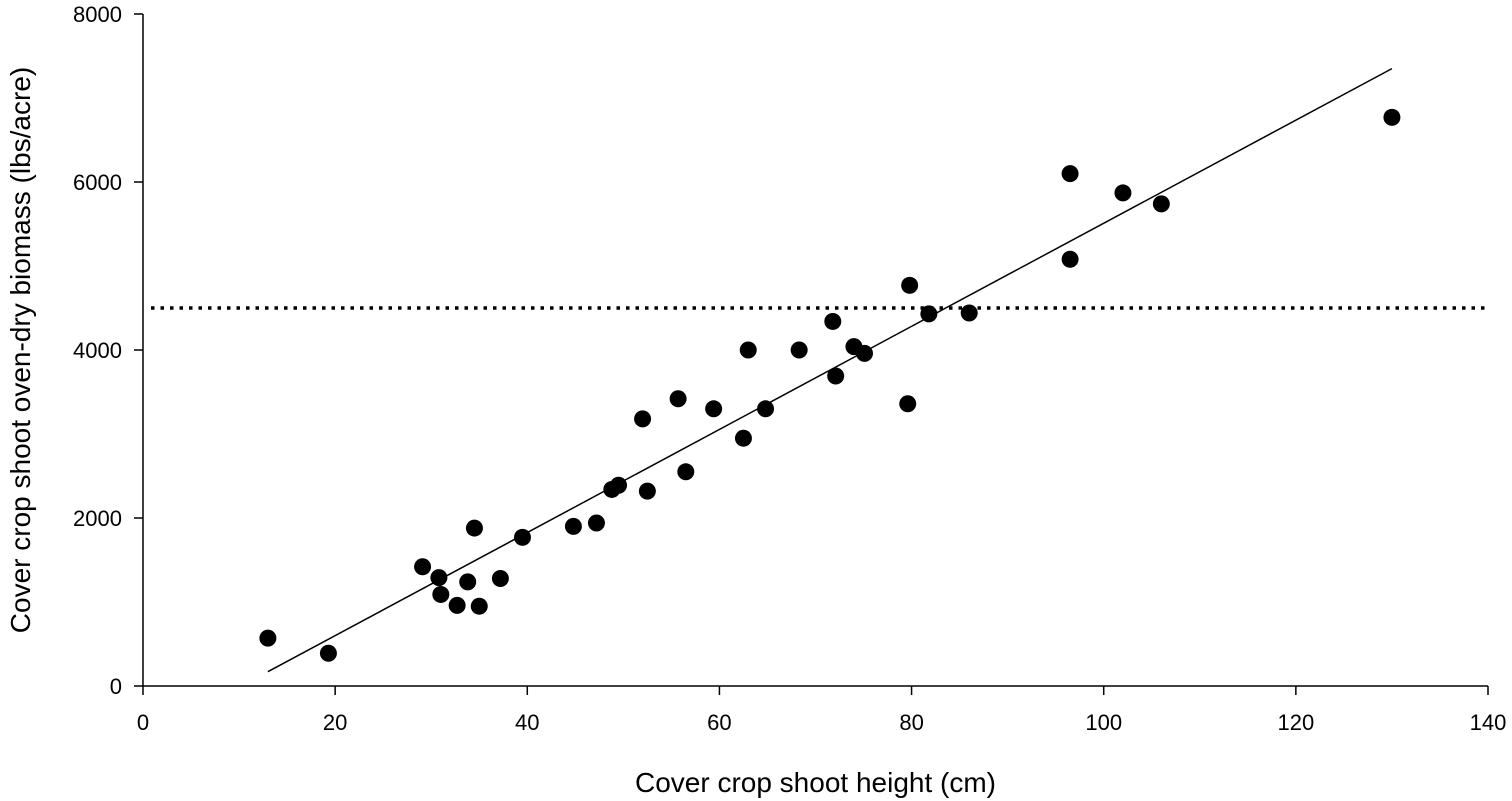  Describe the element at coordinates (1103, 722) in the screenshot. I see `x-tick-label: 100` at that location.